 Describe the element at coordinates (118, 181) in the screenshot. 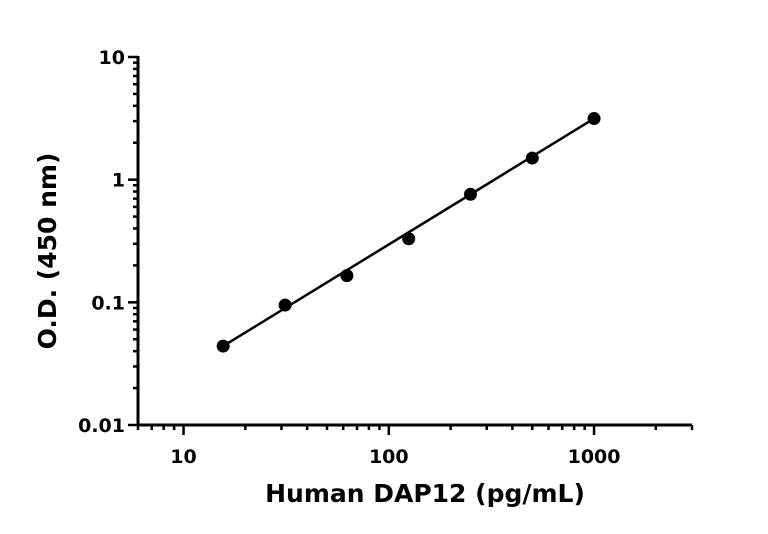

I see `y-tick-label: 1` at that location.